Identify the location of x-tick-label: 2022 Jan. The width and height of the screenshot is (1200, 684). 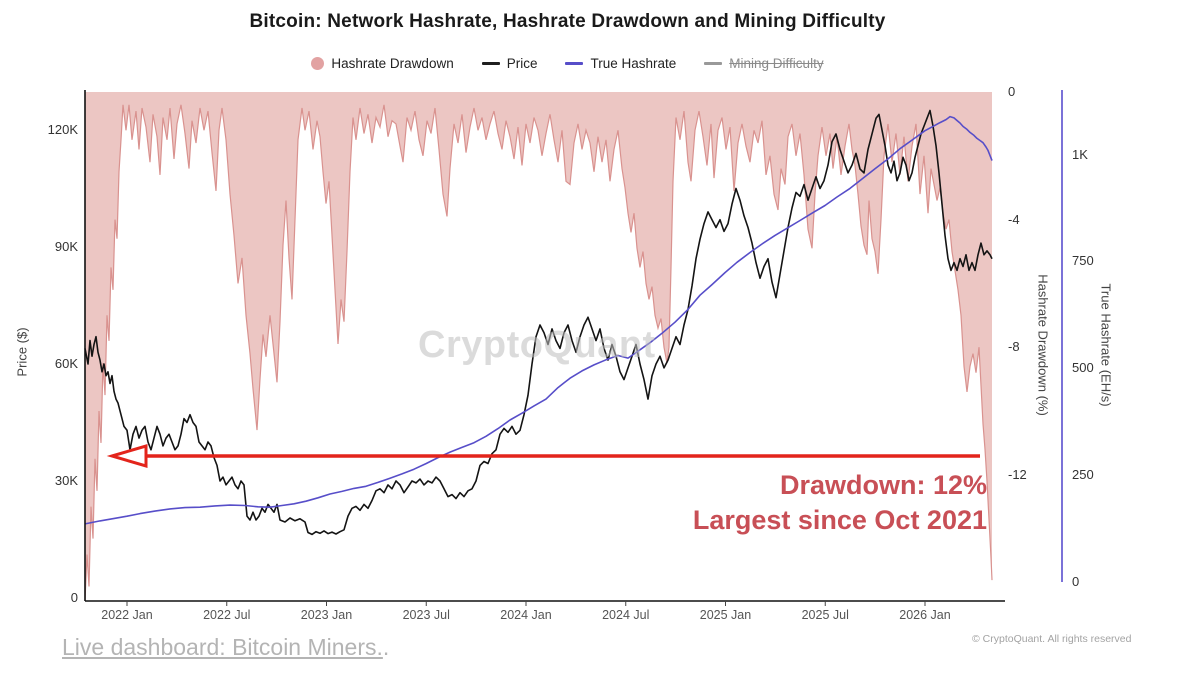
(127, 615).